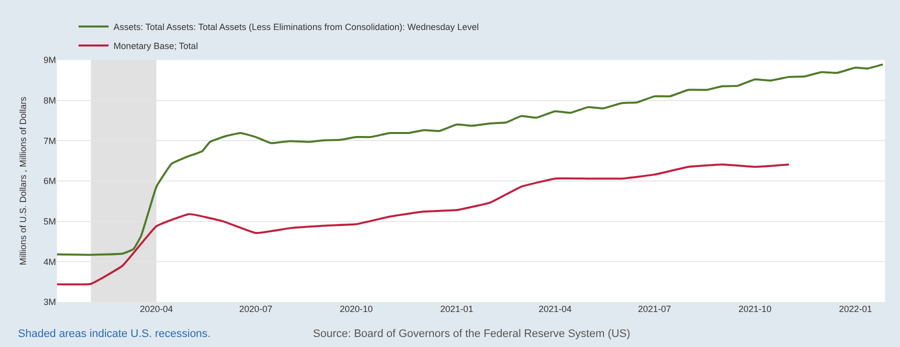  What do you see at coordinates (855, 309) in the screenshot?
I see `x-tick-label: 2022-01` at bounding box center [855, 309].